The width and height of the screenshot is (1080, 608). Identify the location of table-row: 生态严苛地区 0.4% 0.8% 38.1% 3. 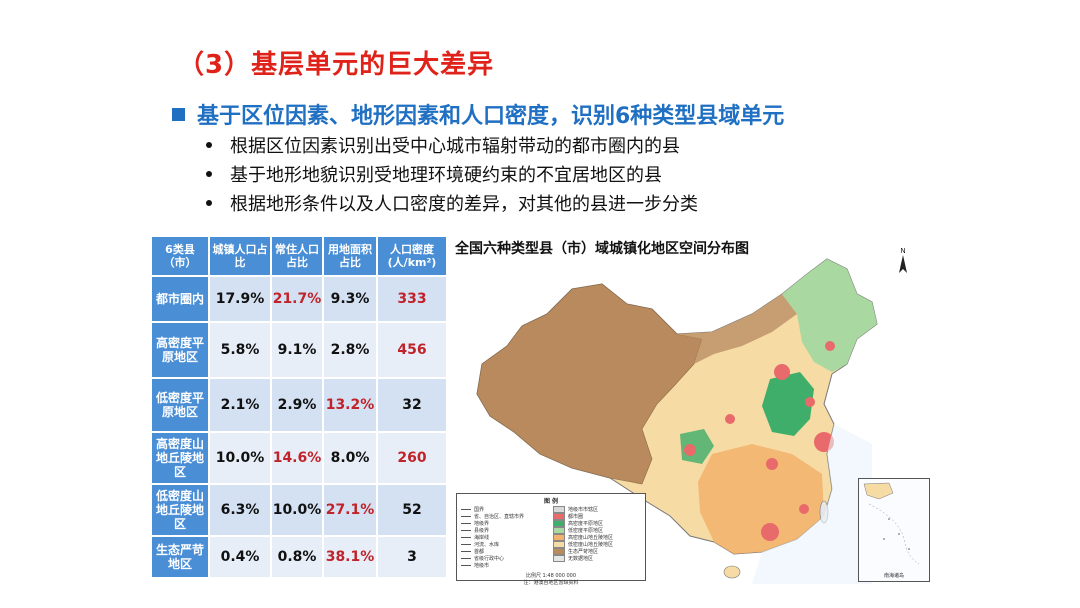
(299, 557).